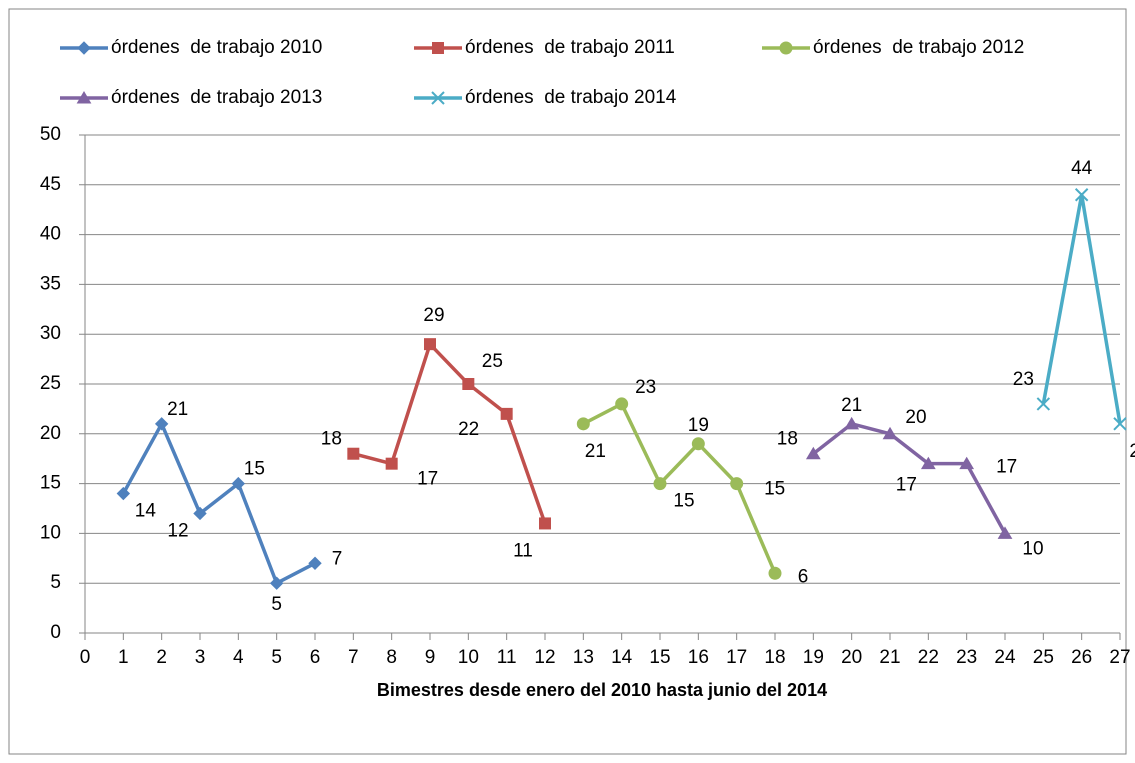 The height and width of the screenshot is (763, 1135). I want to click on x-tick-label: 27, so click(1119, 657).